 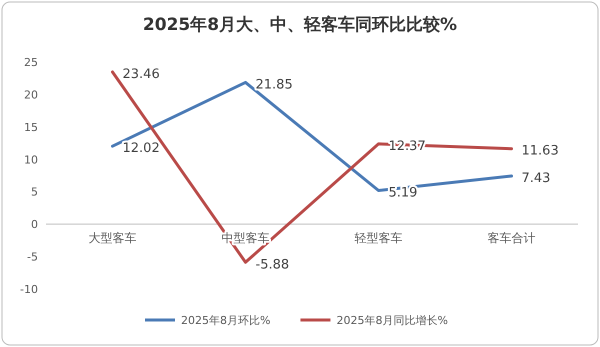 What do you see at coordinates (141, 148) in the screenshot?
I see `data-label: 12.02` at bounding box center [141, 148].